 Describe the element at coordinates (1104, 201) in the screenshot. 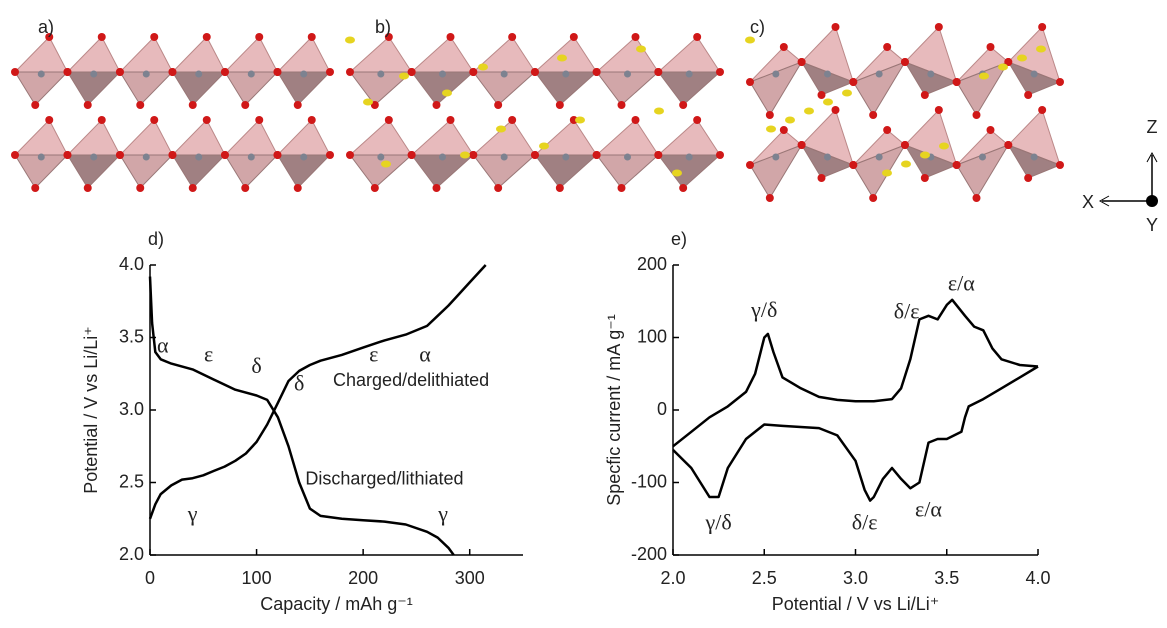

I see `arrow-head` at that location.